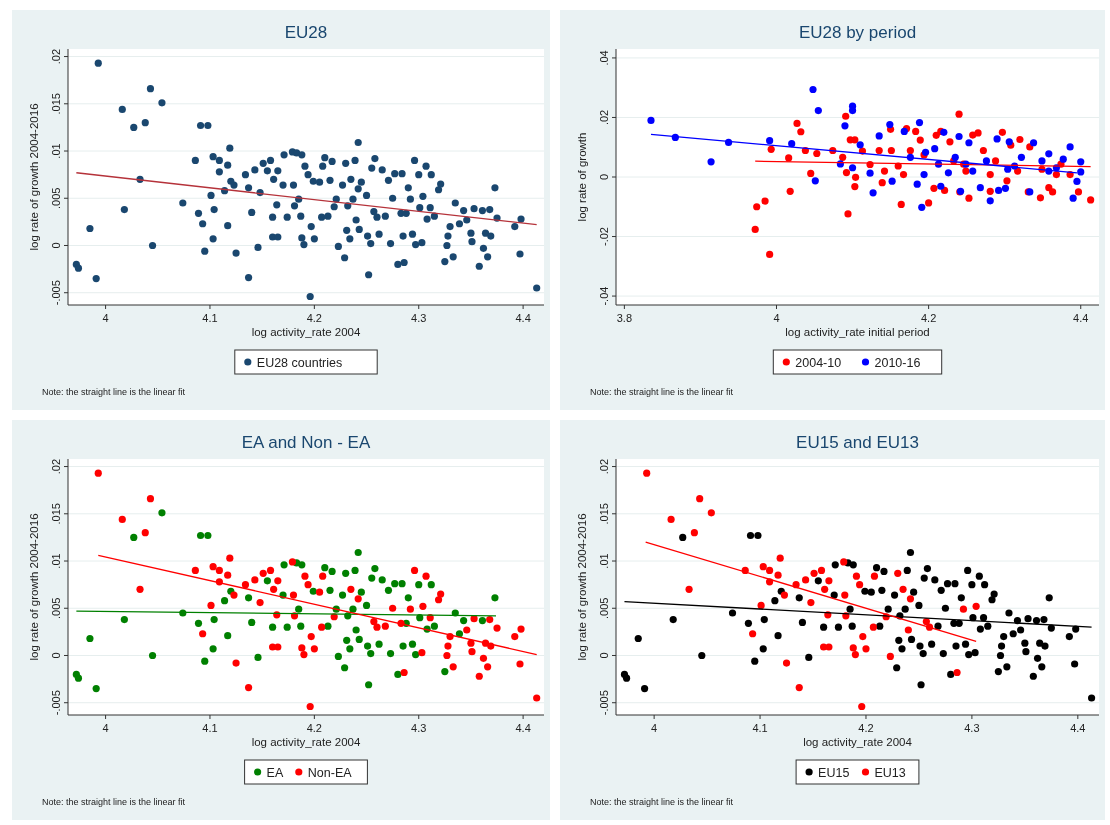 The height and width of the screenshot is (825, 1110). Describe the element at coordinates (306, 32) in the screenshot. I see `chart-title: EU28` at that location.